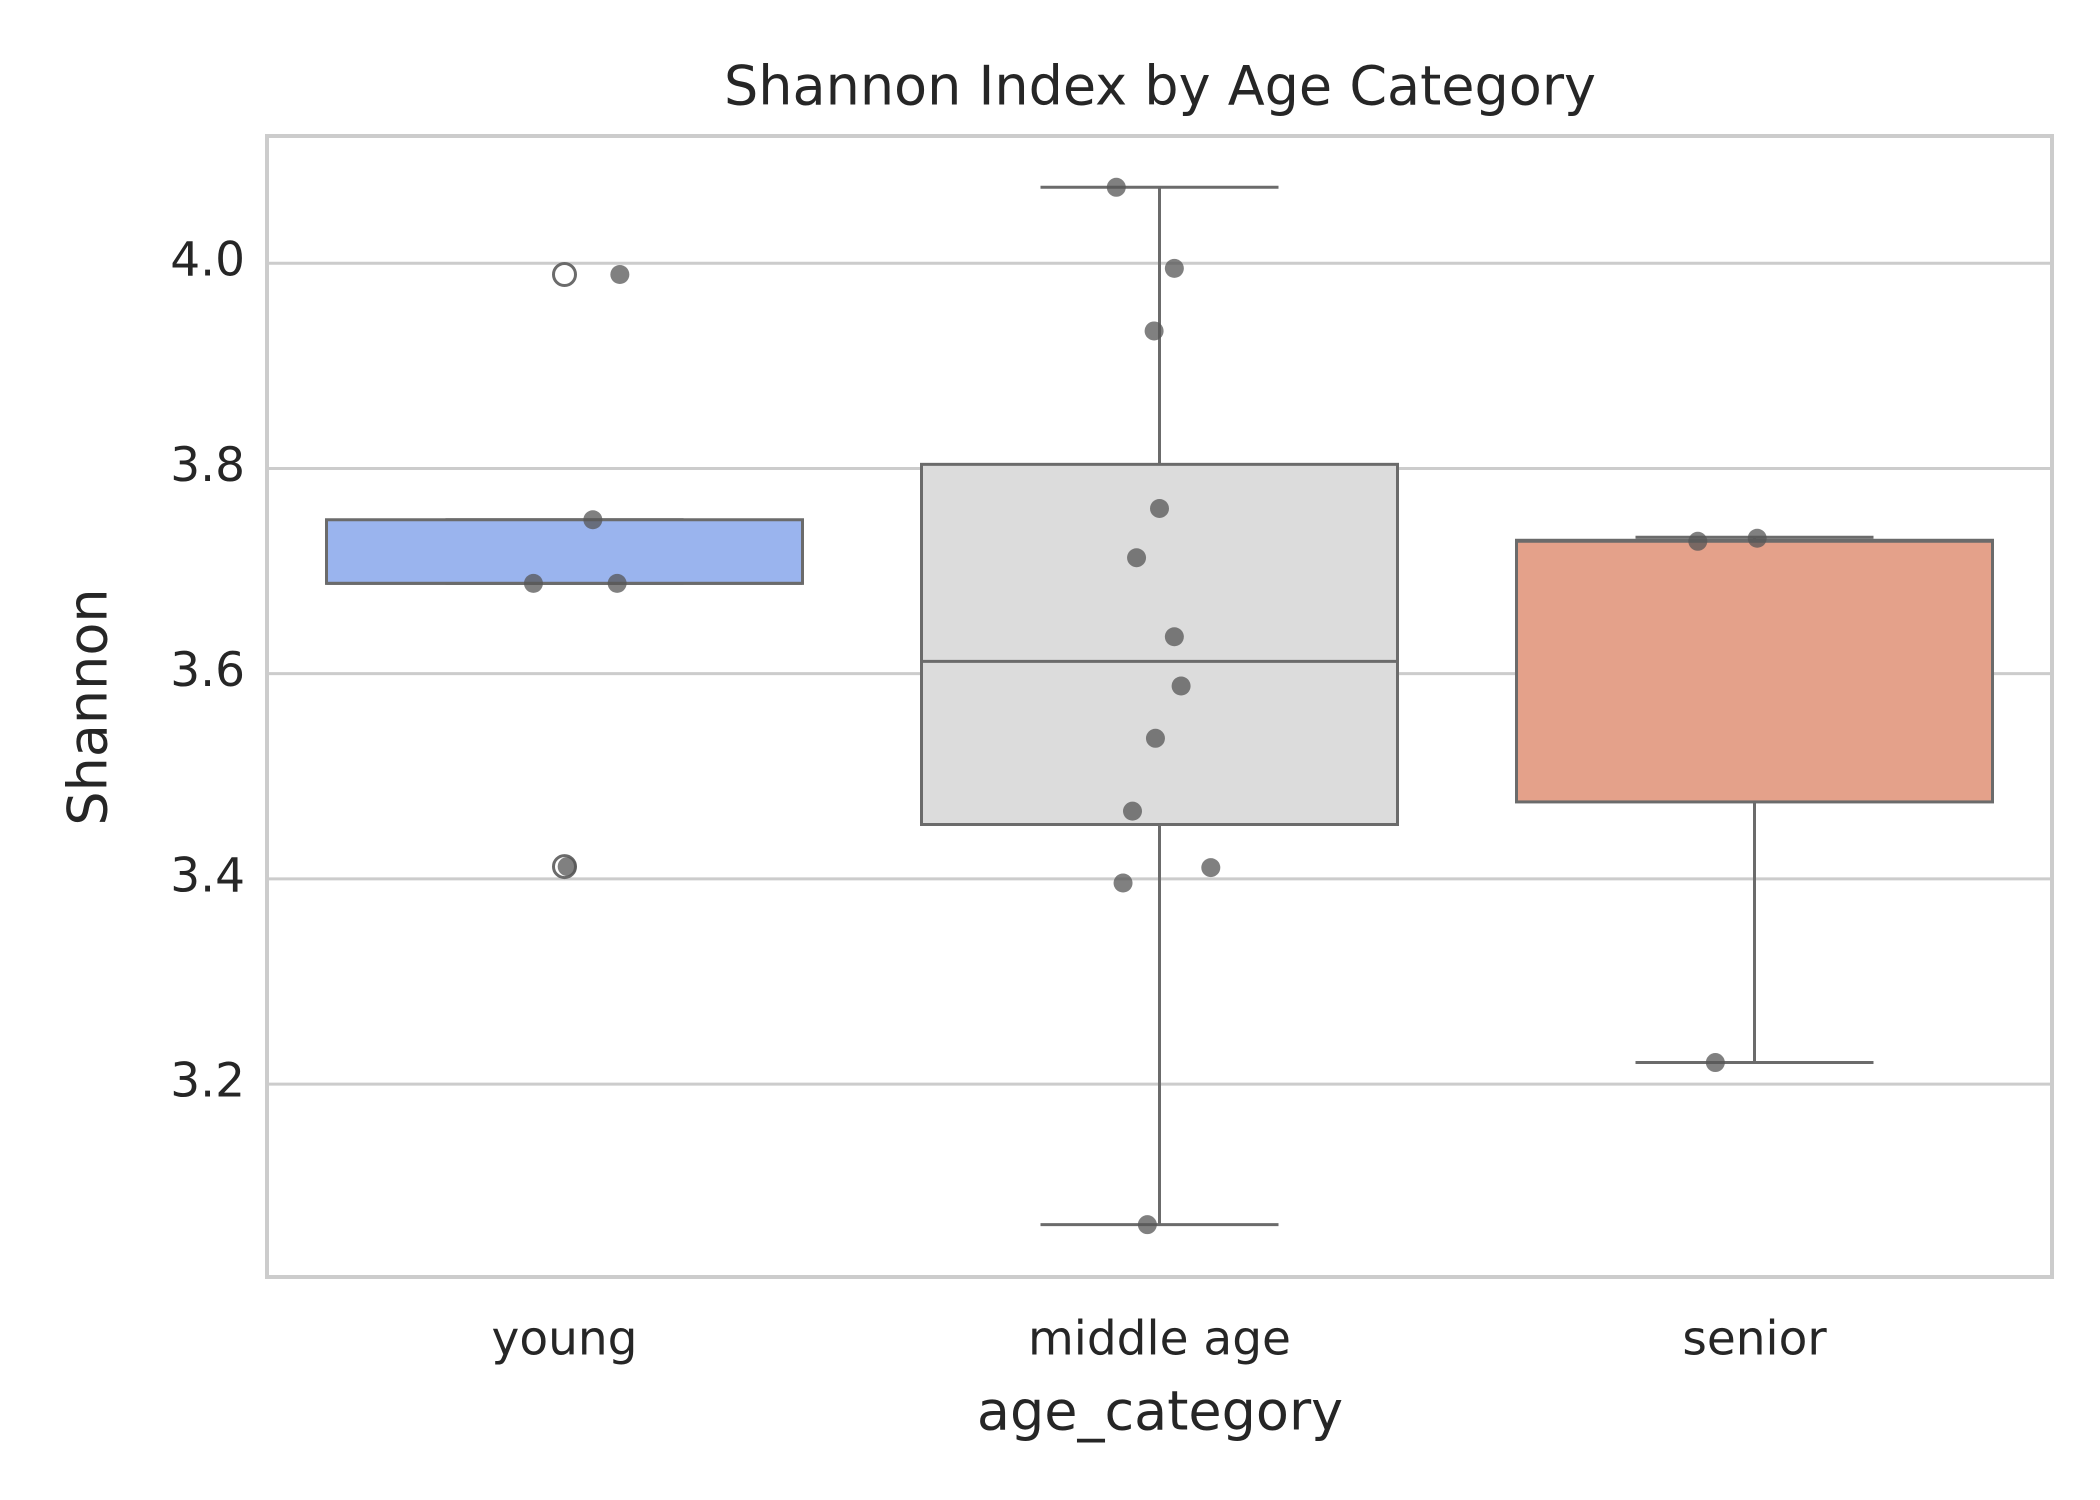 The height and width of the screenshot is (1500, 2100). I want to click on y-tick-label: 3.8, so click(207, 465).